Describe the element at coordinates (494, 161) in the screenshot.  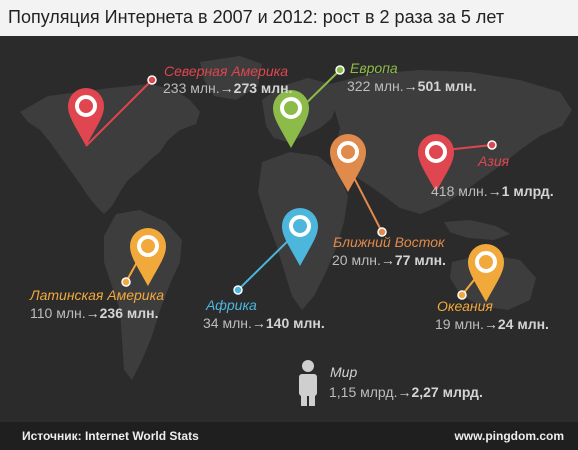
I see `region-name-asia: Азия` at that location.